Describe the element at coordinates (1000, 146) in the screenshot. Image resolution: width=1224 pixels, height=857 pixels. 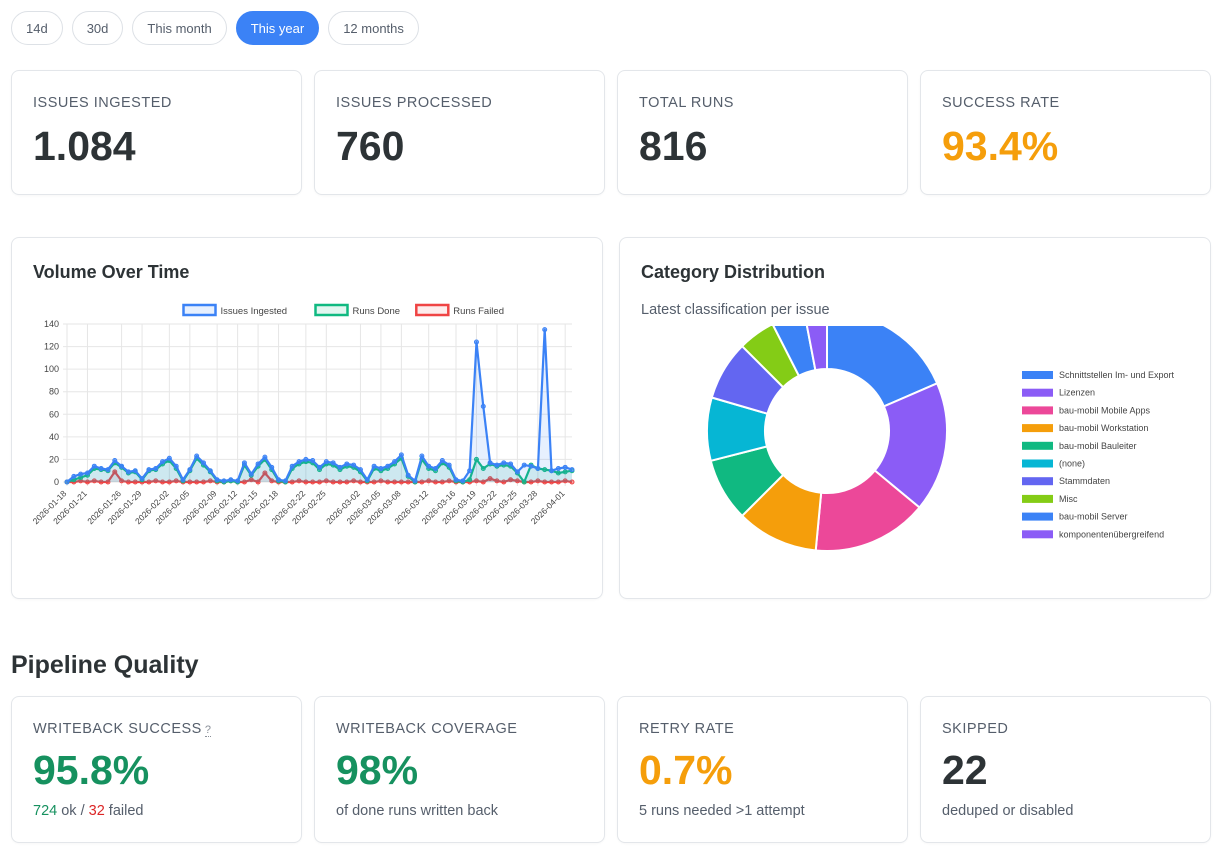
I see `kpi-value: 93.4%` at that location.